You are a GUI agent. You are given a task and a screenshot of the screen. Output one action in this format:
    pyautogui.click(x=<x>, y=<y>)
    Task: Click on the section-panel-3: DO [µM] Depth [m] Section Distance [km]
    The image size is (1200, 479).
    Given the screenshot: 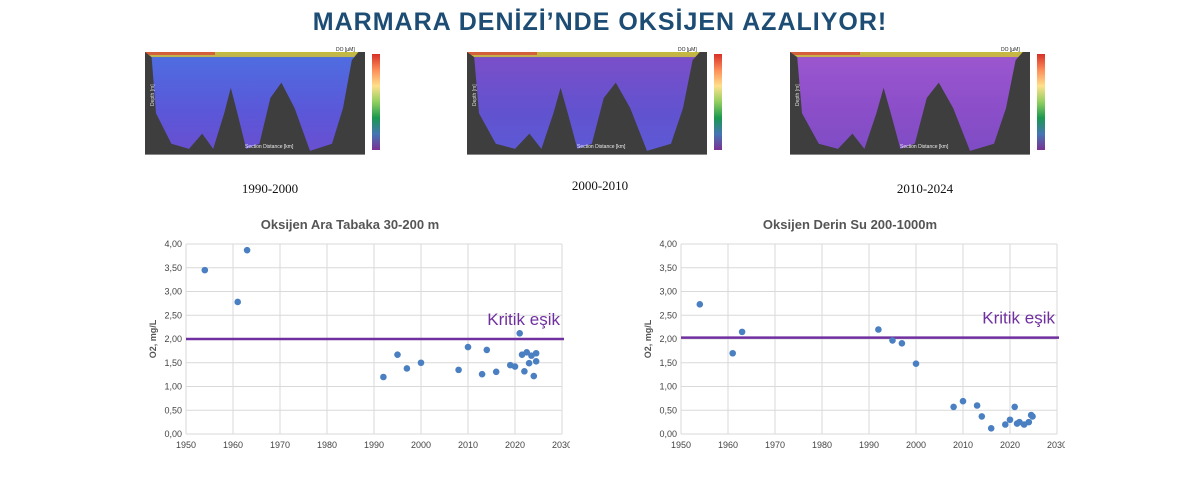 What is the action you would take?
    pyautogui.click(x=917, y=101)
    